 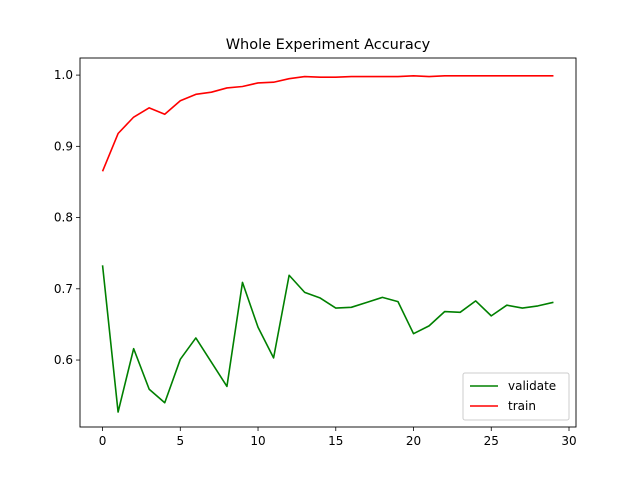 I want to click on chart-title: Whole Experiment Accuracy, so click(x=328, y=45).